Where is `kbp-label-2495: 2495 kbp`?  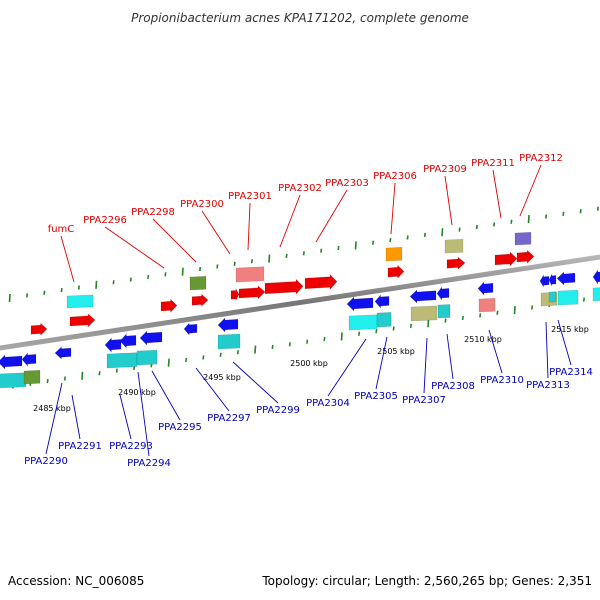 kbp-label-2495: 2495 kbp is located at coordinates (222, 377).